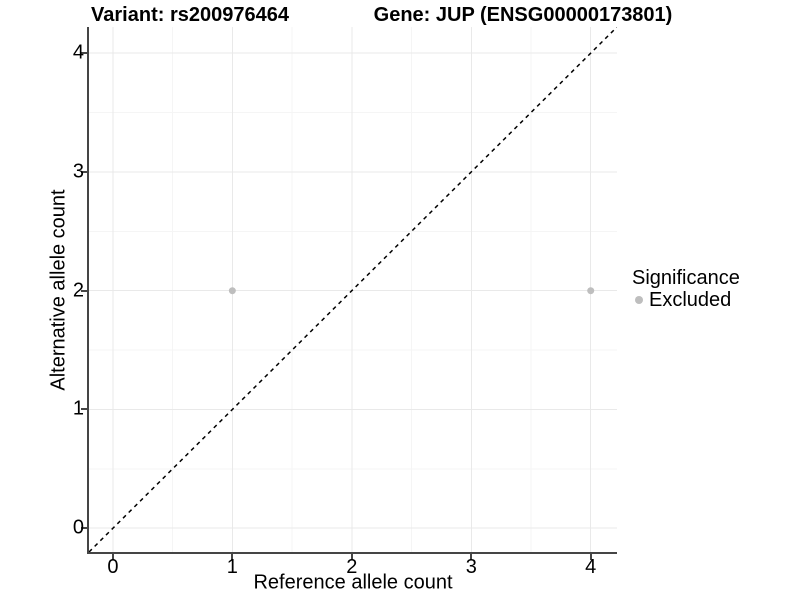  I want to click on x-tick-label: 2, so click(352, 567).